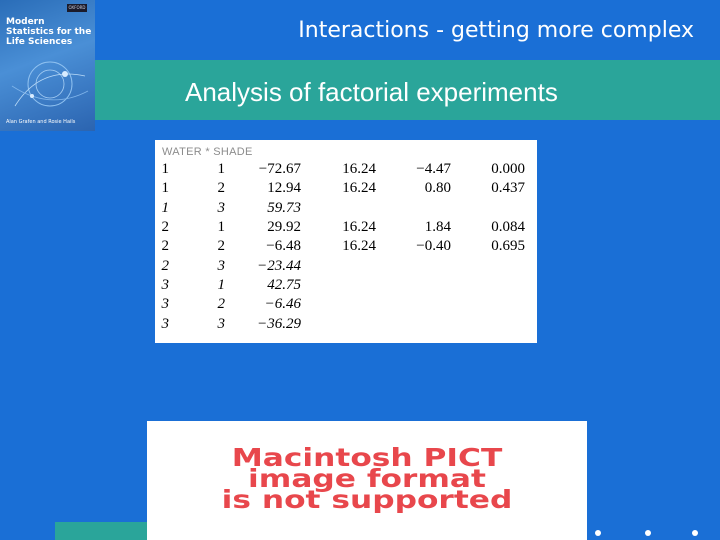  I want to click on table-cell-estimate: −6.48, so click(283, 246).